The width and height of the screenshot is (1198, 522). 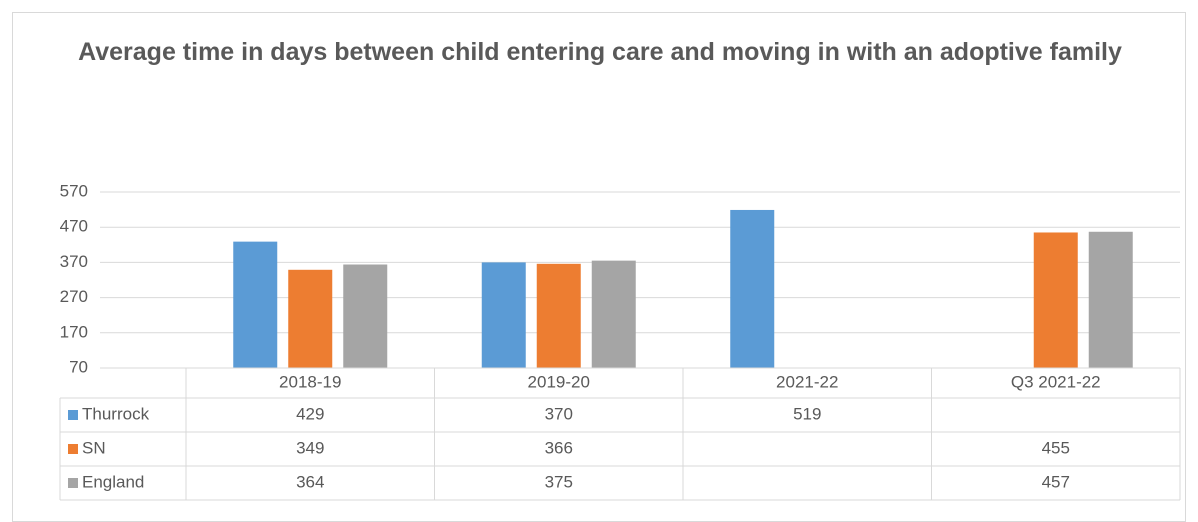 What do you see at coordinates (74, 331) in the screenshot?
I see `y-tick-label: 170` at bounding box center [74, 331].